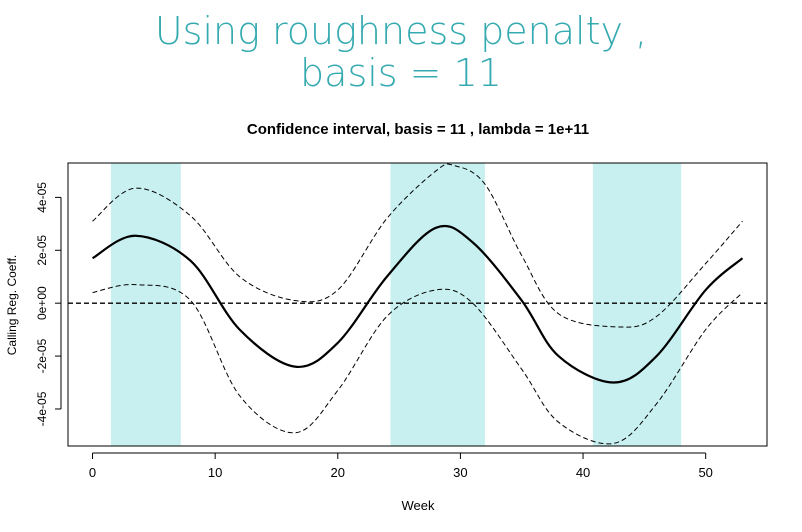  Describe the element at coordinates (583, 472) in the screenshot. I see `x-tick-label: 40` at that location.